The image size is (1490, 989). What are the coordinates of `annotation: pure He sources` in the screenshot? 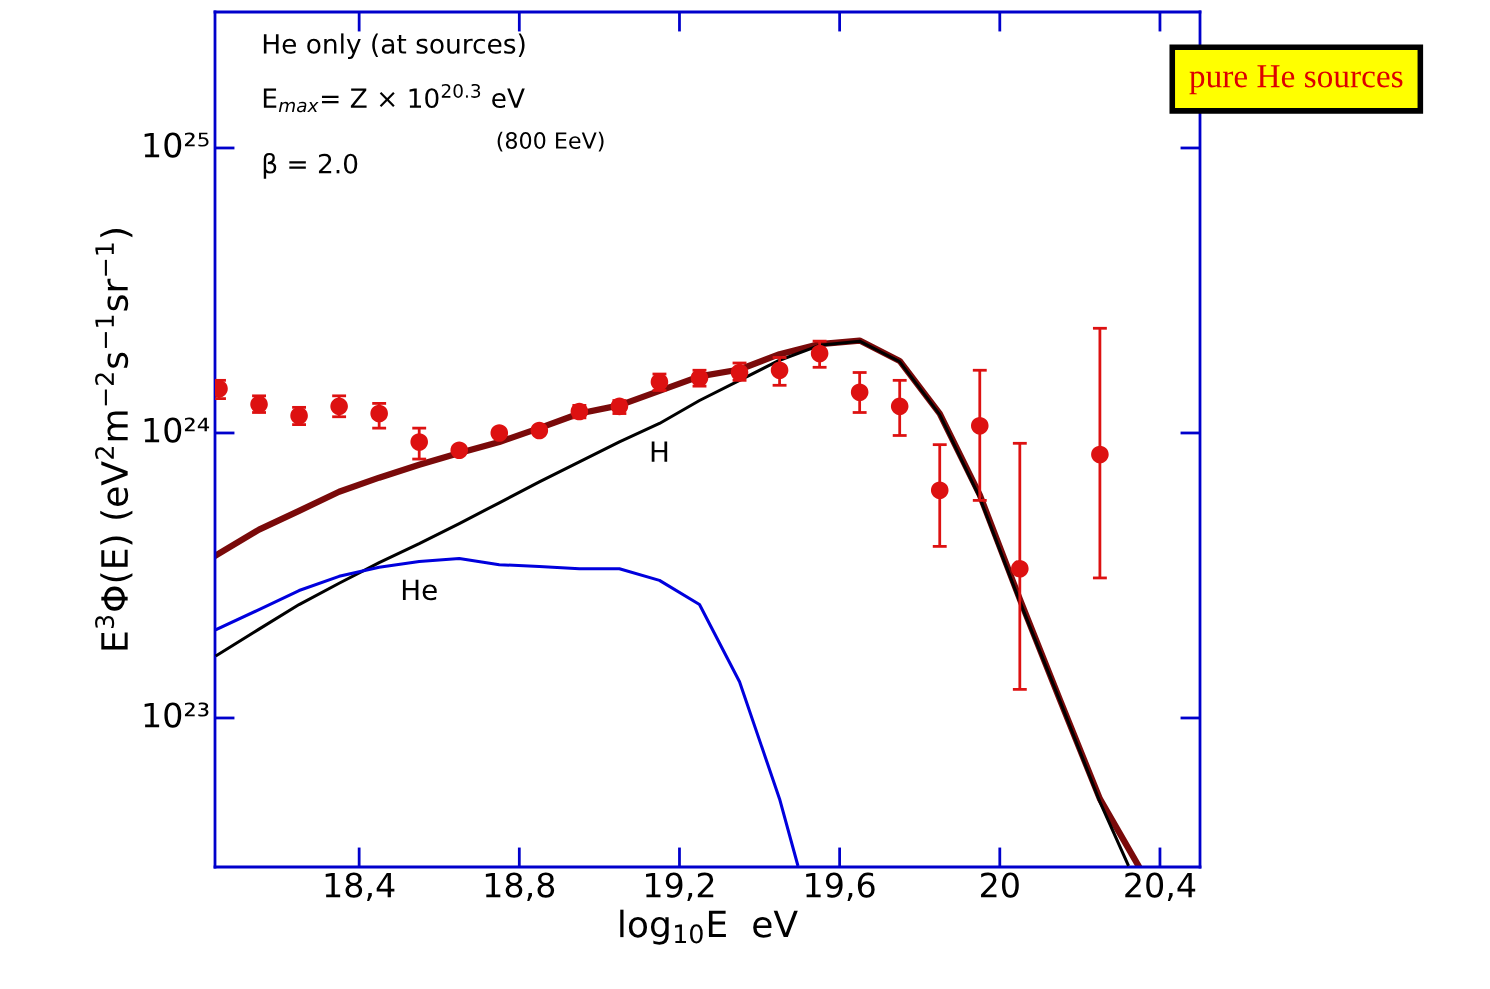 It's located at (1296, 80).